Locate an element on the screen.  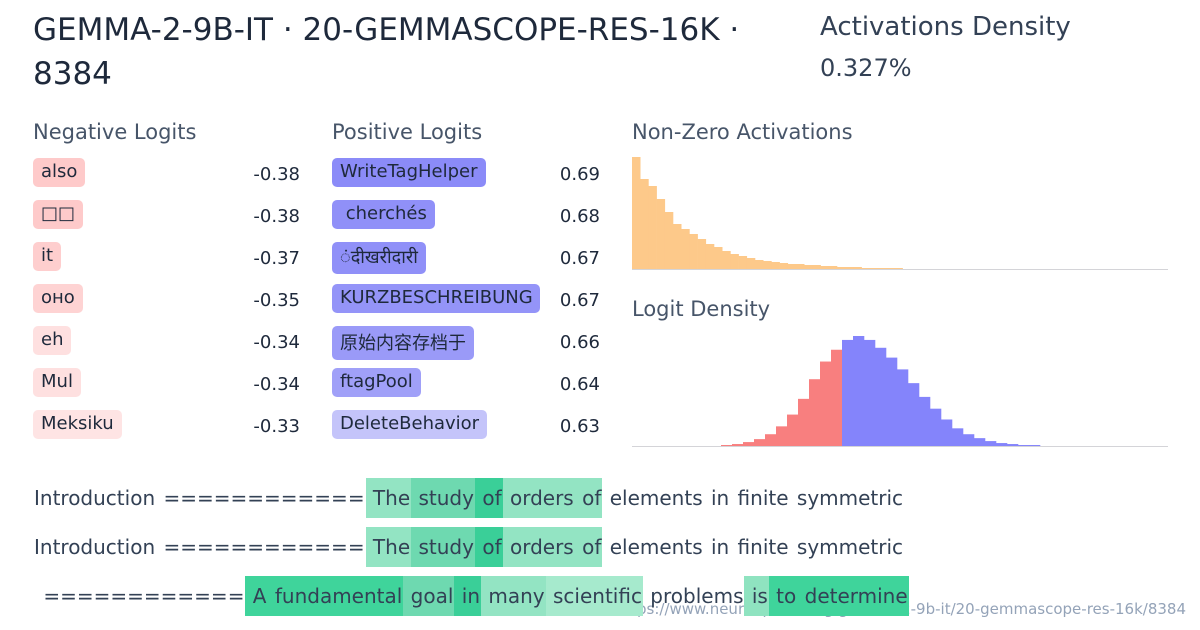
token: scientific is located at coordinates (594, 596).